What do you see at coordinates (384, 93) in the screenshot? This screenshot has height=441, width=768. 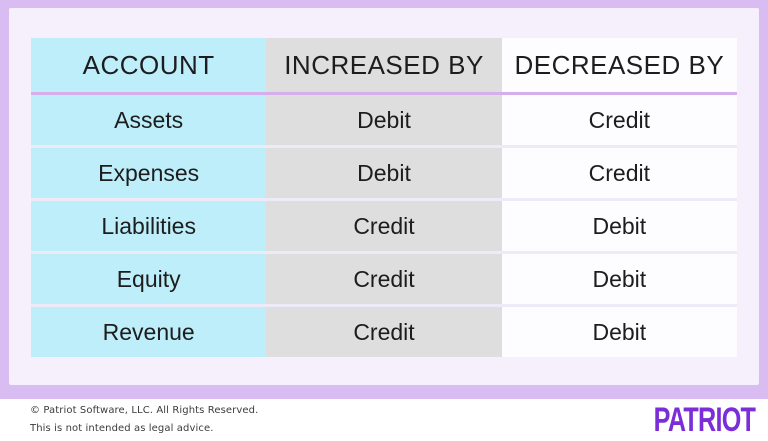 I see `header-divider` at bounding box center [384, 93].